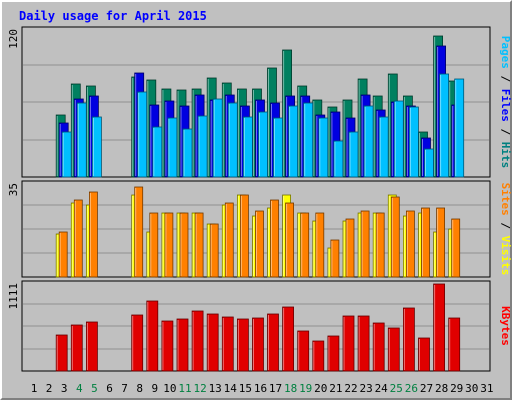  Describe the element at coordinates (396, 388) in the screenshot. I see `x-tick-label-25: 25` at that location.